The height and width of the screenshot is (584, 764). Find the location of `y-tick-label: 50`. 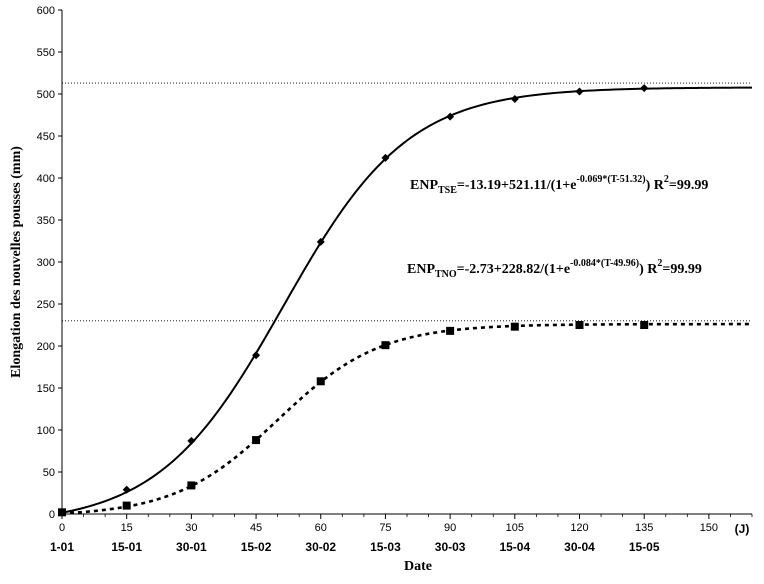

y-tick-label: 50 is located at coordinates (49, 473).